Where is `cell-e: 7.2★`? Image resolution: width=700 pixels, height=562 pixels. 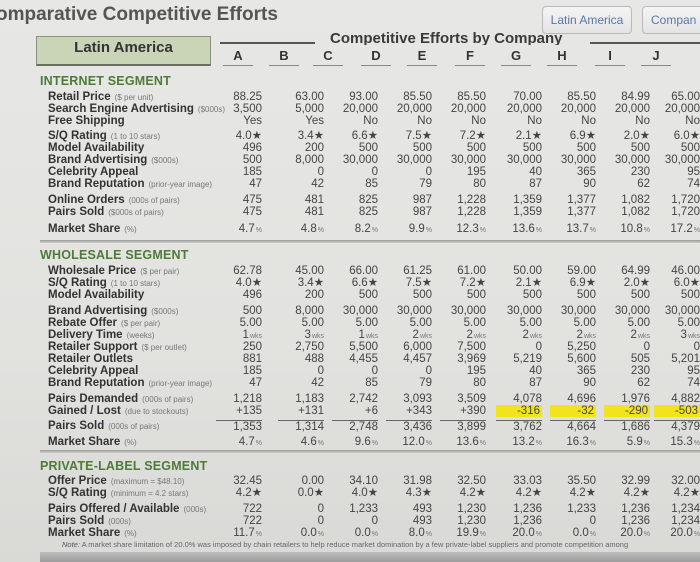
cell-e: 7.2★ is located at coordinates (472, 136).